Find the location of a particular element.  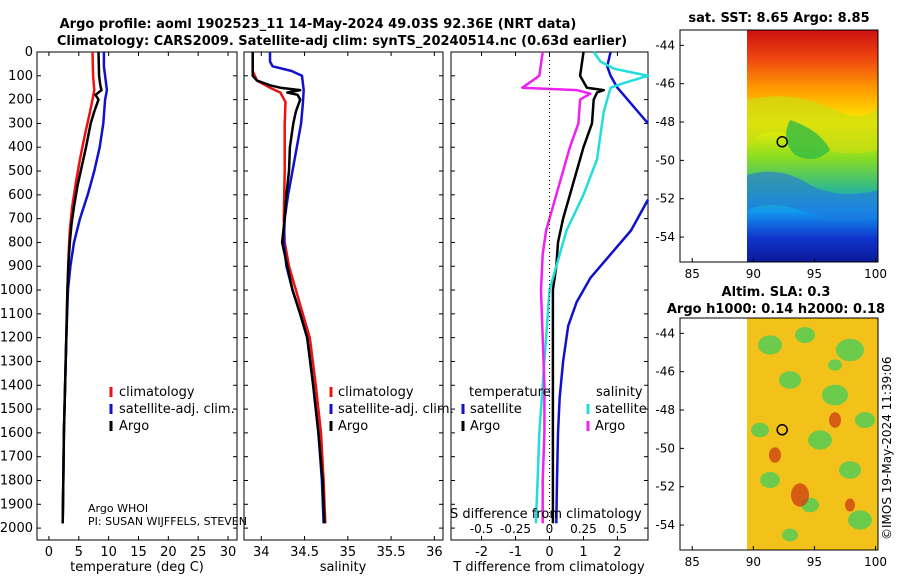

sla-map-title-line2: Argo h1000: 0.14 h2000: 0.18 is located at coordinates (776, 309).